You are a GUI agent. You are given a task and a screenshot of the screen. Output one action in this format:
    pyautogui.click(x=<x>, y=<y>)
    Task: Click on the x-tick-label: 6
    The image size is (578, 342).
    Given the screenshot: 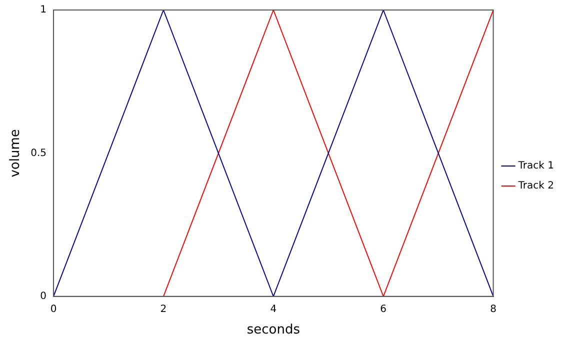 What is the action you would take?
    pyautogui.click(x=383, y=309)
    